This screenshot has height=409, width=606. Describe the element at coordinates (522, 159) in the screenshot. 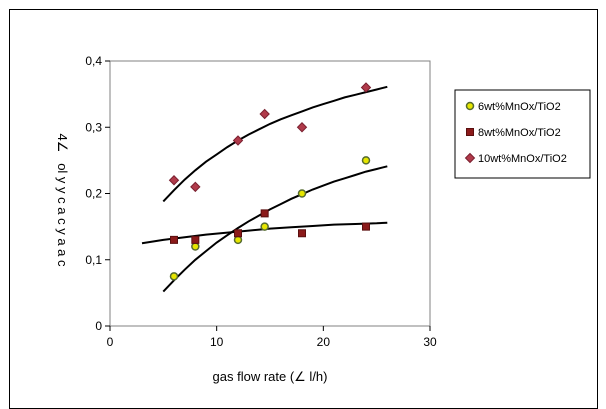

I see `legend-label: 10wt%MnOx/TiO2` at that location.